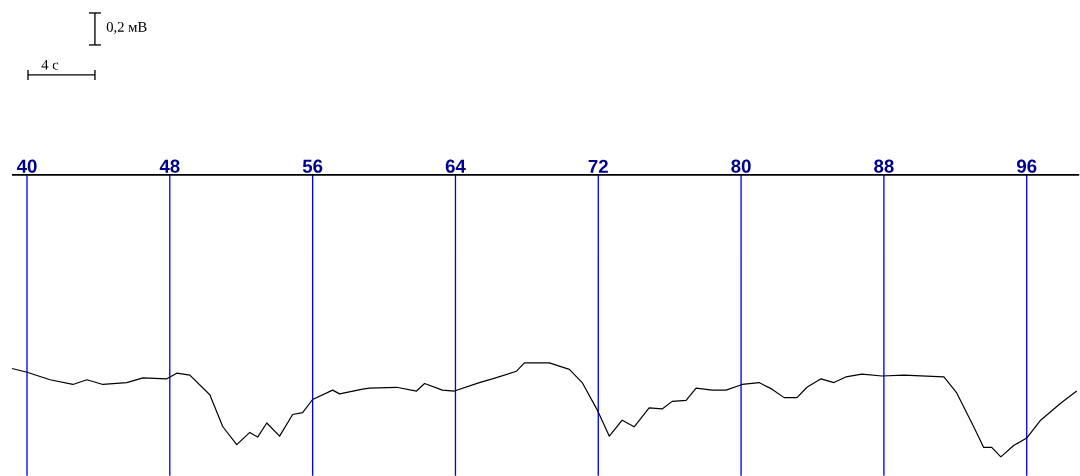  Describe the element at coordinates (312, 166) in the screenshot. I see `x-tick-label: 56` at that location.